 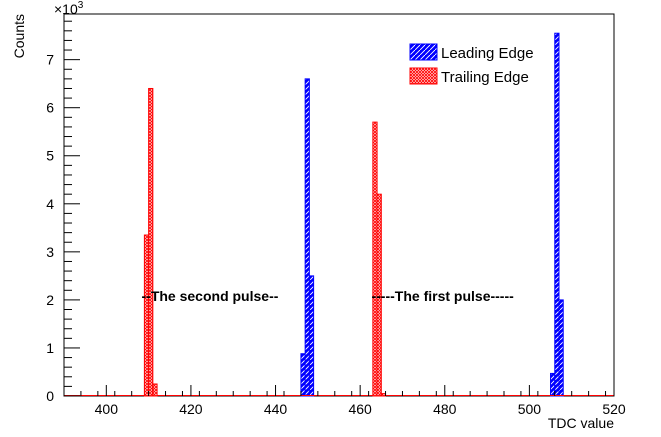 I want to click on legend-label-leading-edge: Leading Edge, so click(x=487, y=53).